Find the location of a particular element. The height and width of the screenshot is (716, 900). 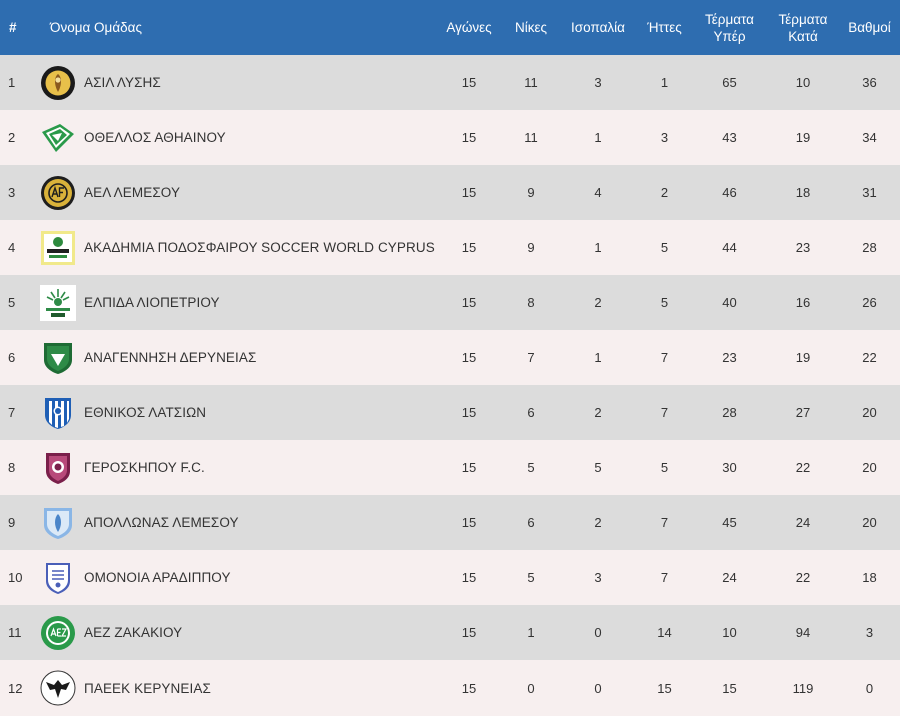

team-name-link: ΓΕΡΟΣΚΗΠΟΥ F.C. is located at coordinates (144, 467).